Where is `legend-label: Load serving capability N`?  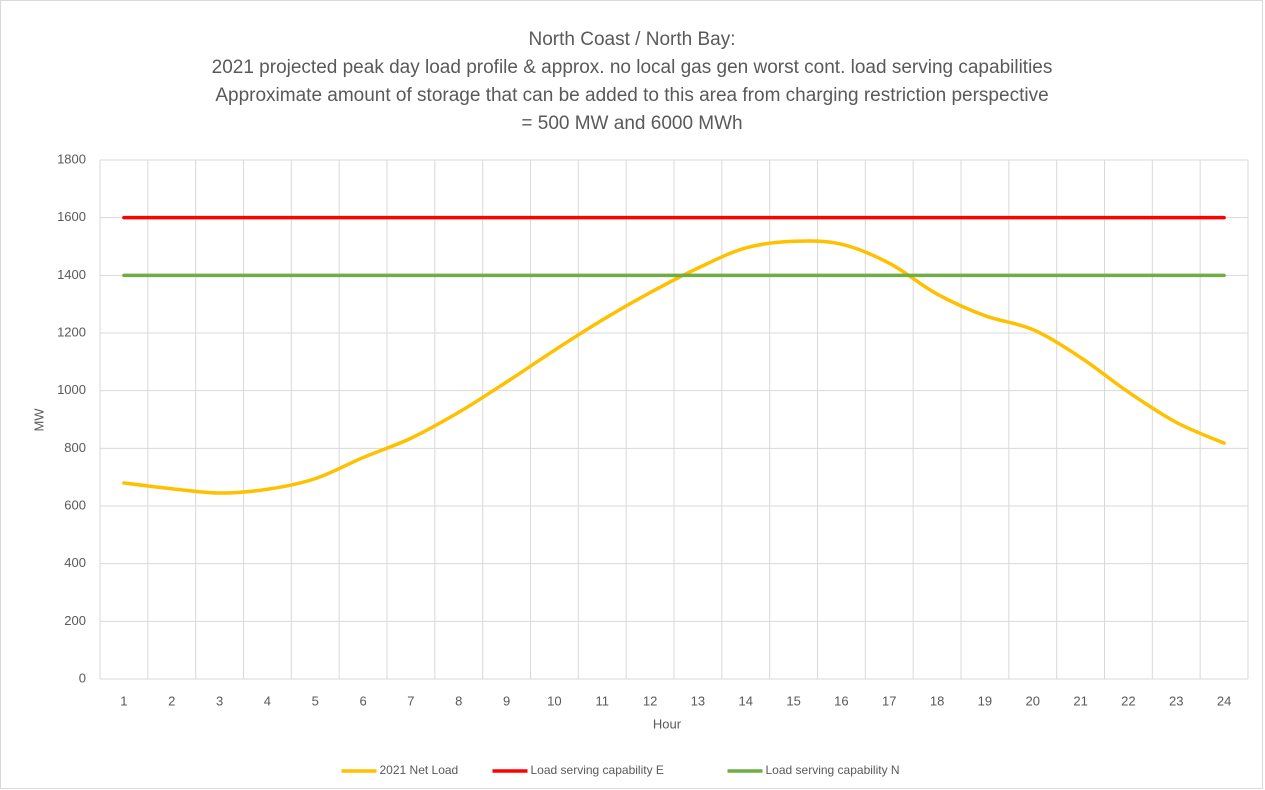
legend-label: Load serving capability N is located at coordinates (833, 770).